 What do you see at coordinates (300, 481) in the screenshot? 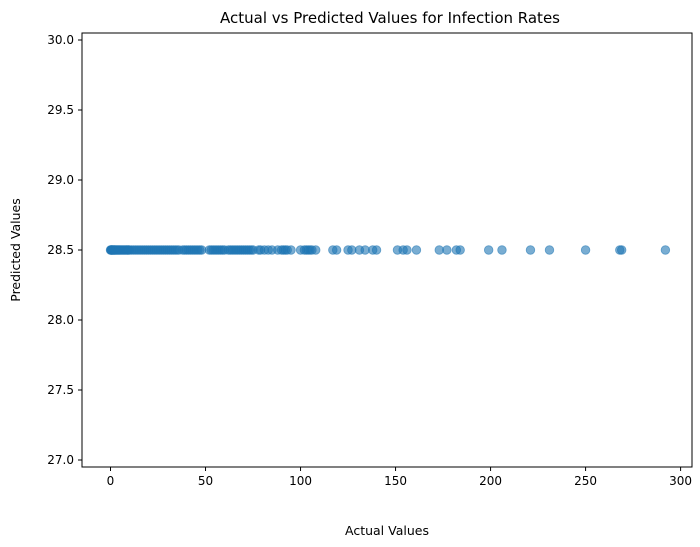
I see `x-tick-label: 100` at bounding box center [300, 481].